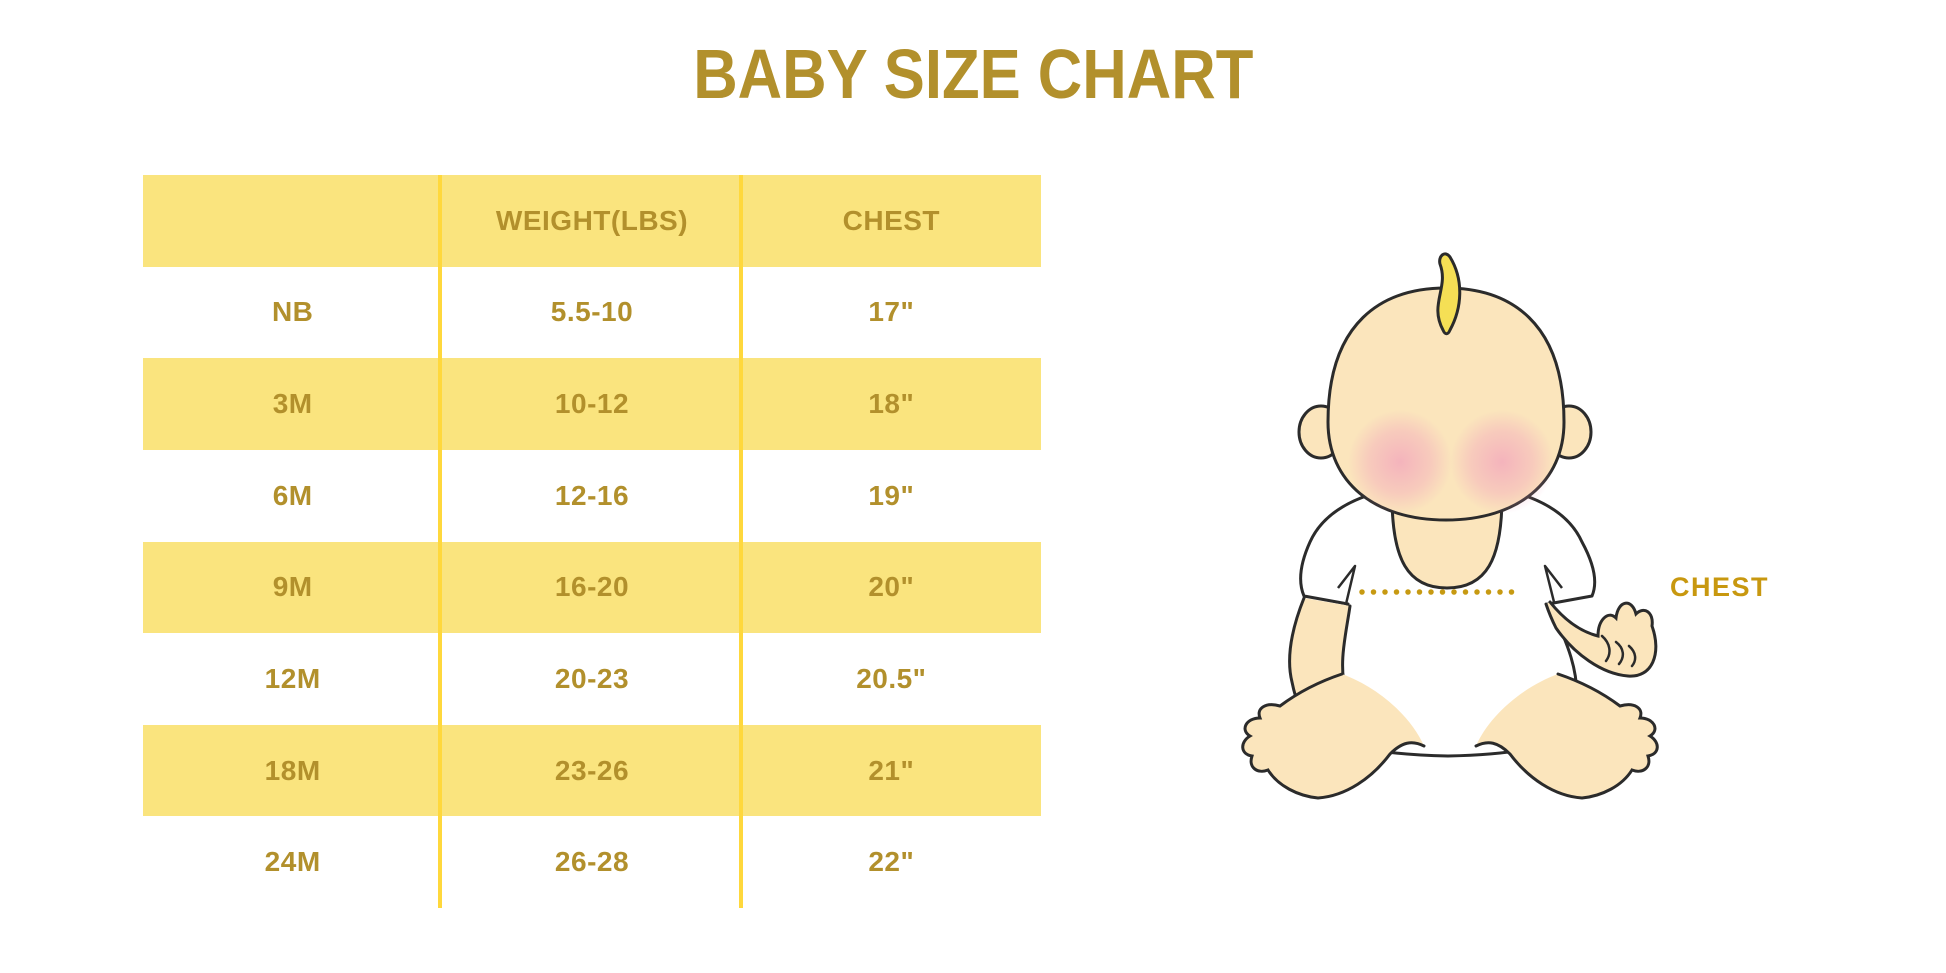 The height and width of the screenshot is (973, 1946). I want to click on cell-chest: 21", so click(891, 770).